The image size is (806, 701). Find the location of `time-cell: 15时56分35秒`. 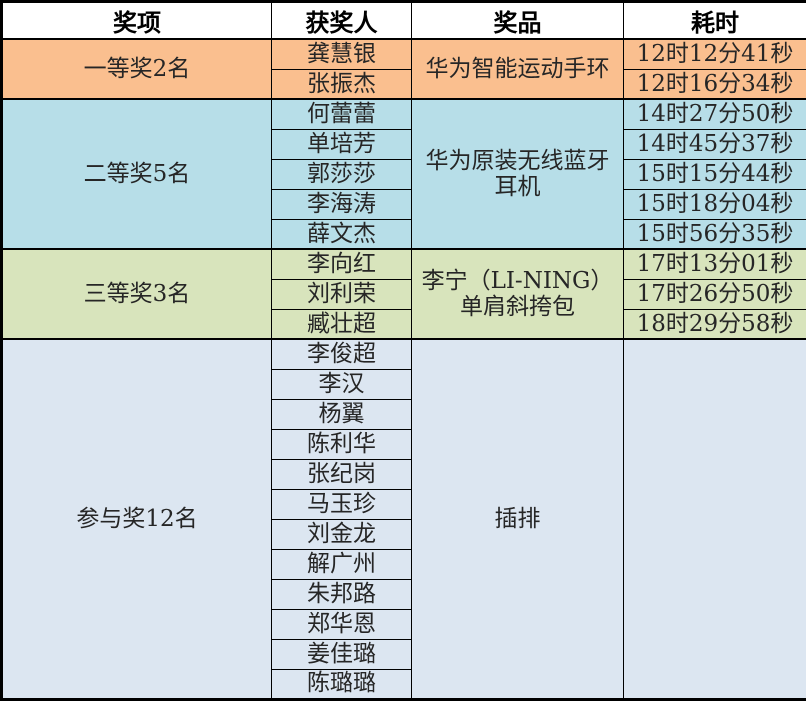

time-cell: 15时56分35秒 is located at coordinates (715, 234).